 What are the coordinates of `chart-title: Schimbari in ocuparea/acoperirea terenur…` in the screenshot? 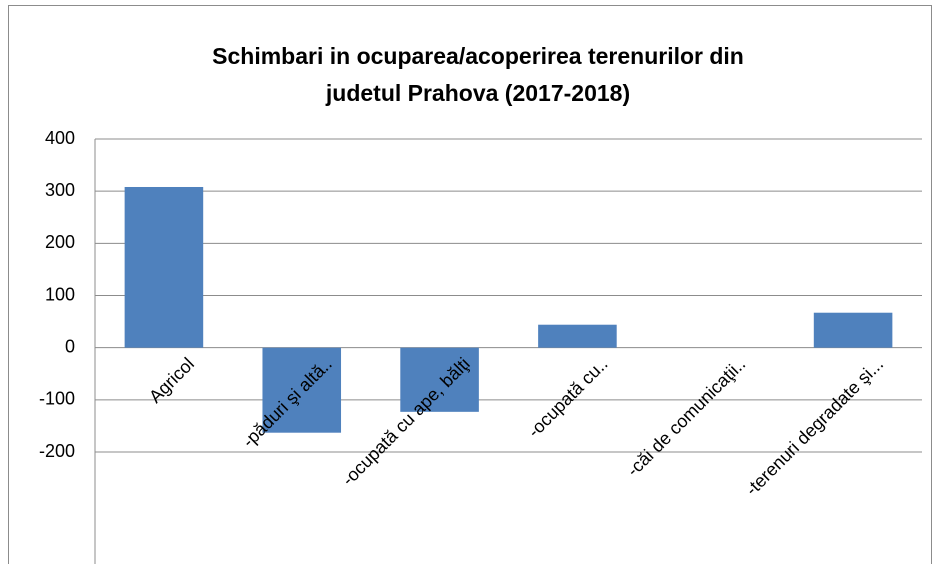 It's located at (478, 74).